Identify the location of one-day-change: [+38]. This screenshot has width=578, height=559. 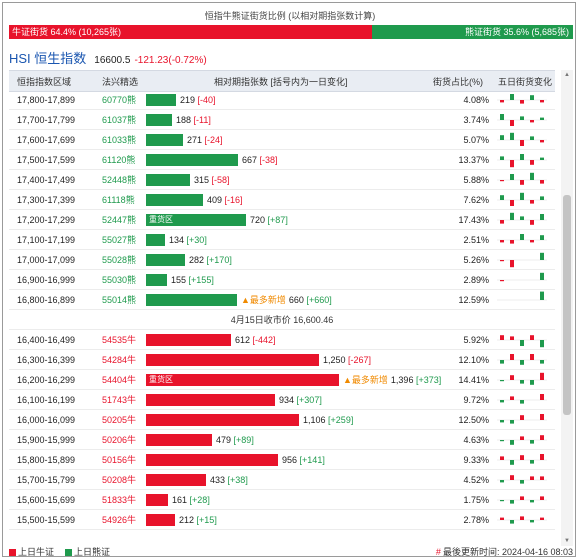
(237, 480).